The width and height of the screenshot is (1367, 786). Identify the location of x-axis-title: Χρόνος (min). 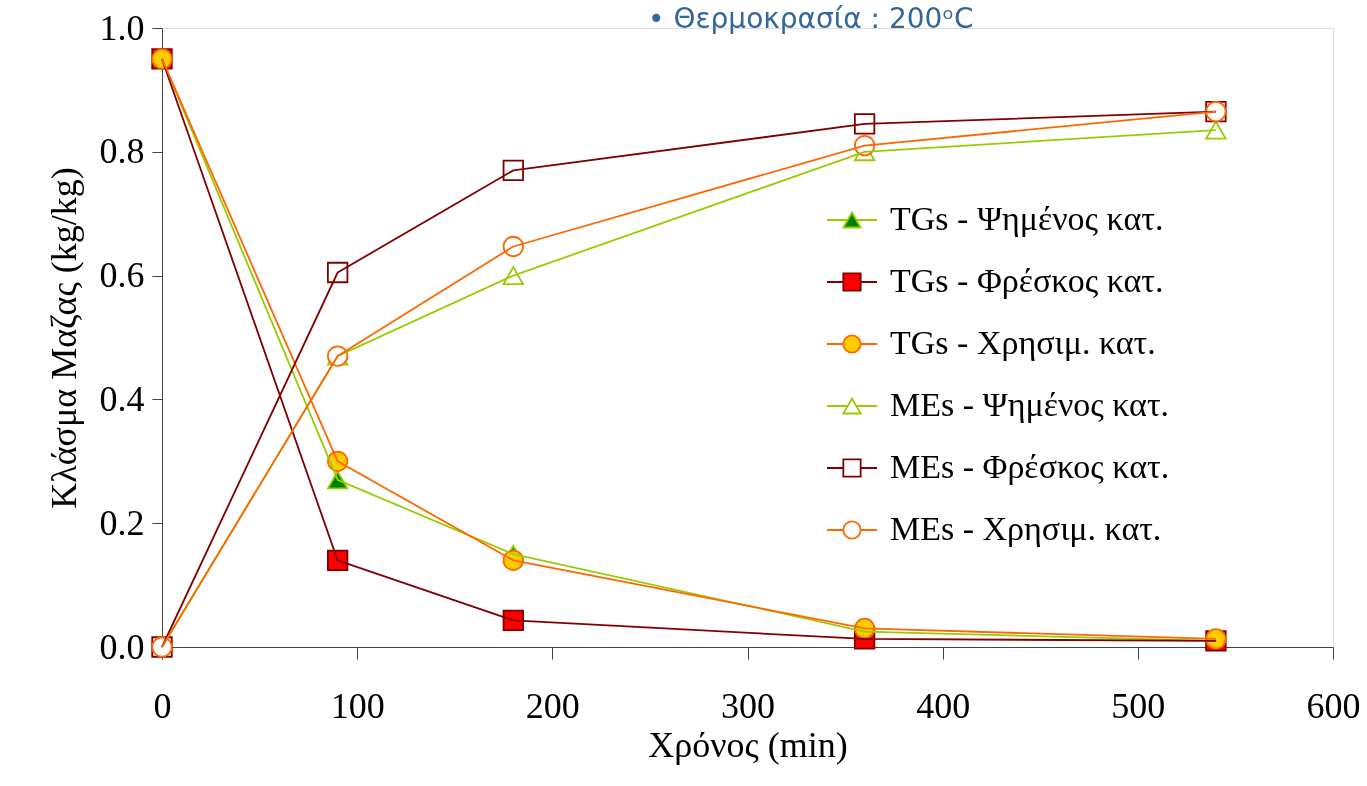
(748, 744).